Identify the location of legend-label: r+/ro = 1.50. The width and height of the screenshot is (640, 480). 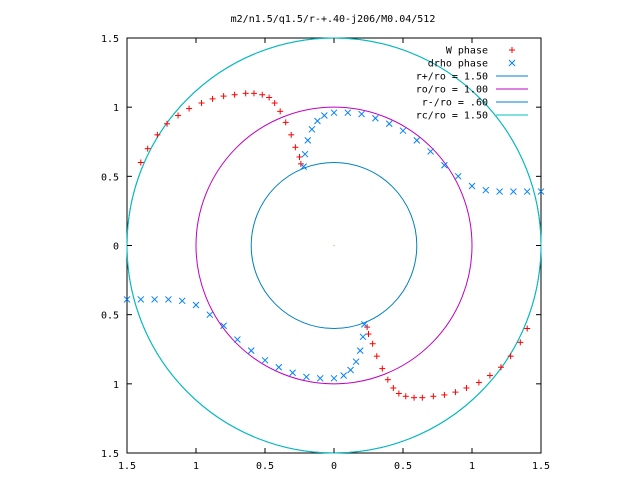
(452, 77).